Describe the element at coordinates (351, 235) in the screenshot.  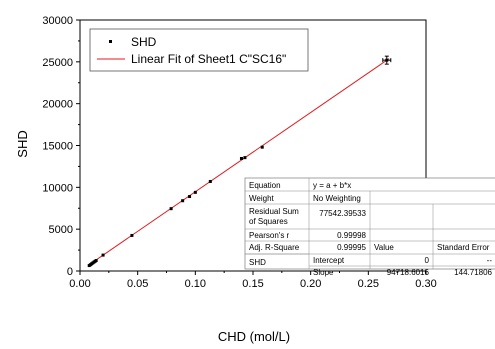
I see `table-value-pearson: 0.99998` at that location.